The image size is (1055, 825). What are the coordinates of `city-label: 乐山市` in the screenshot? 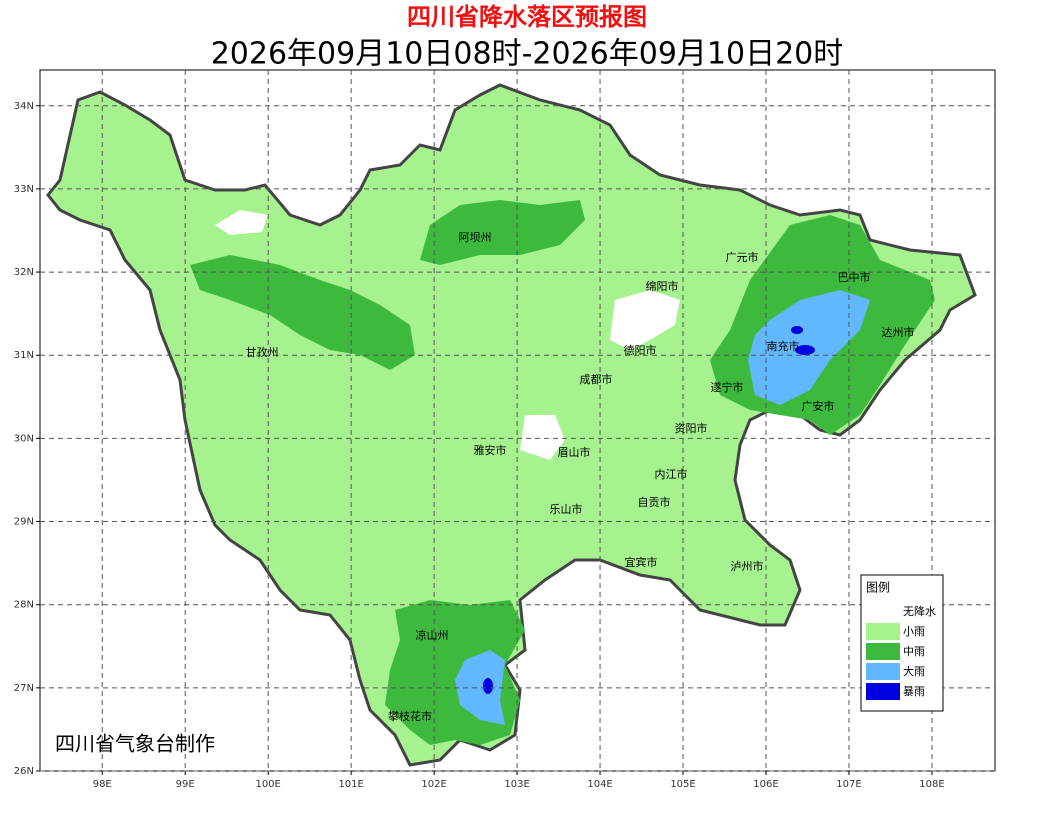 It's located at (566, 509).